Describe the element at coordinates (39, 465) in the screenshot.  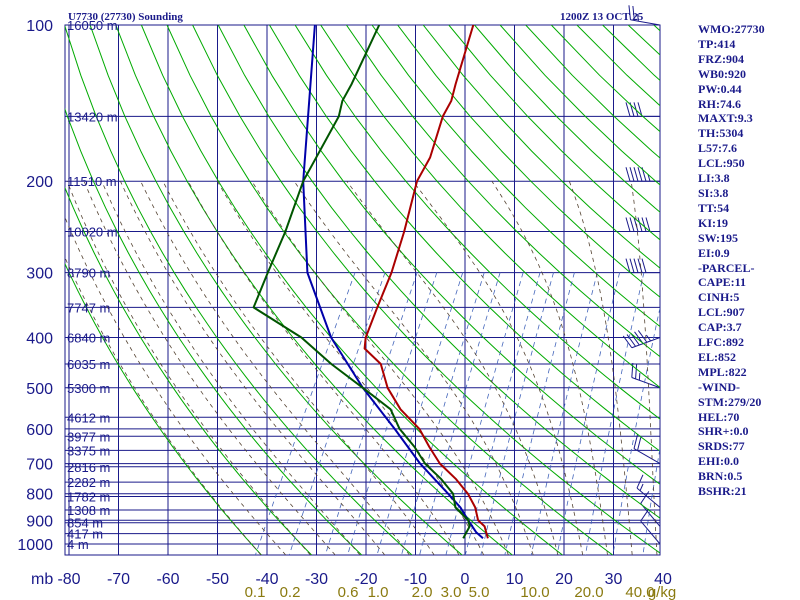
I see `pressure-tick-label: 700` at that location.